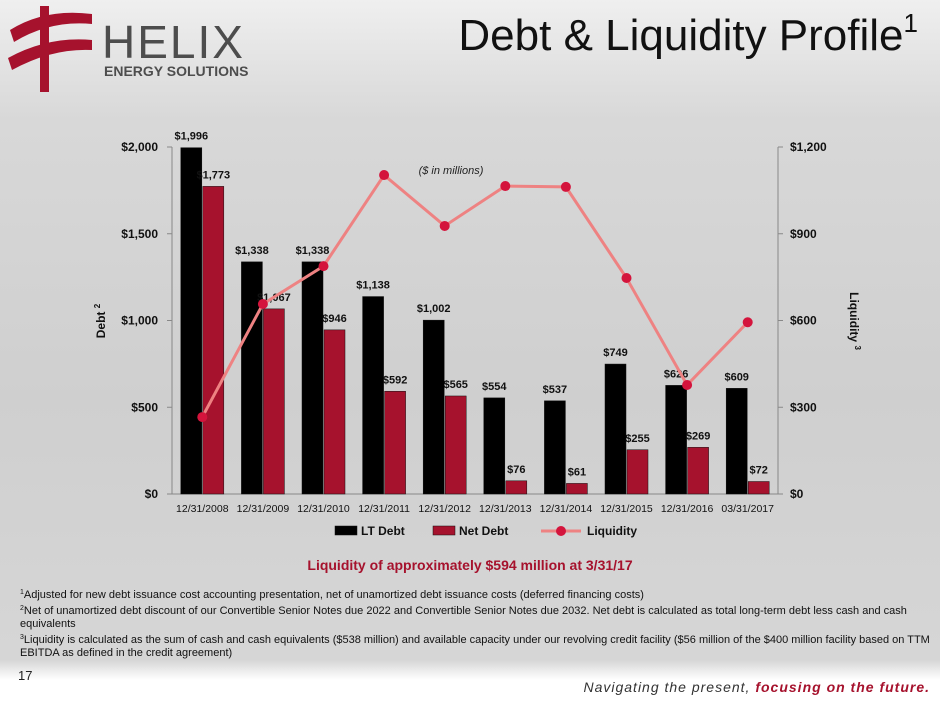  Describe the element at coordinates (434, 309) in the screenshot. I see `data-label: $1,002` at that location.